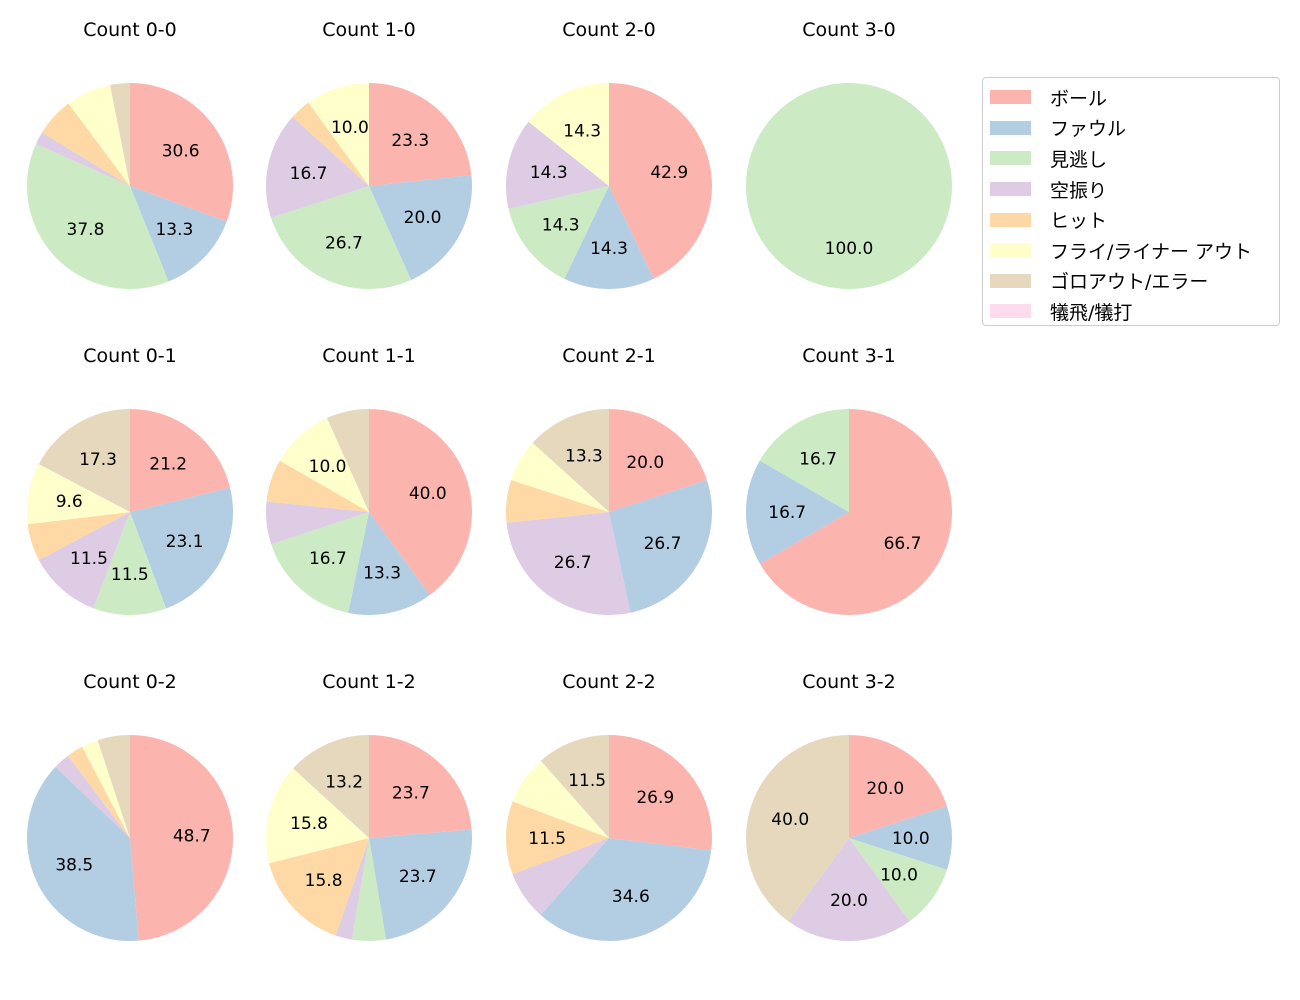 Image resolution: width=1300 pixels, height=1000 pixels. I want to click on pie-chart: Count 1-1 40.0 13.3 16.7 10.0, so click(369, 480).